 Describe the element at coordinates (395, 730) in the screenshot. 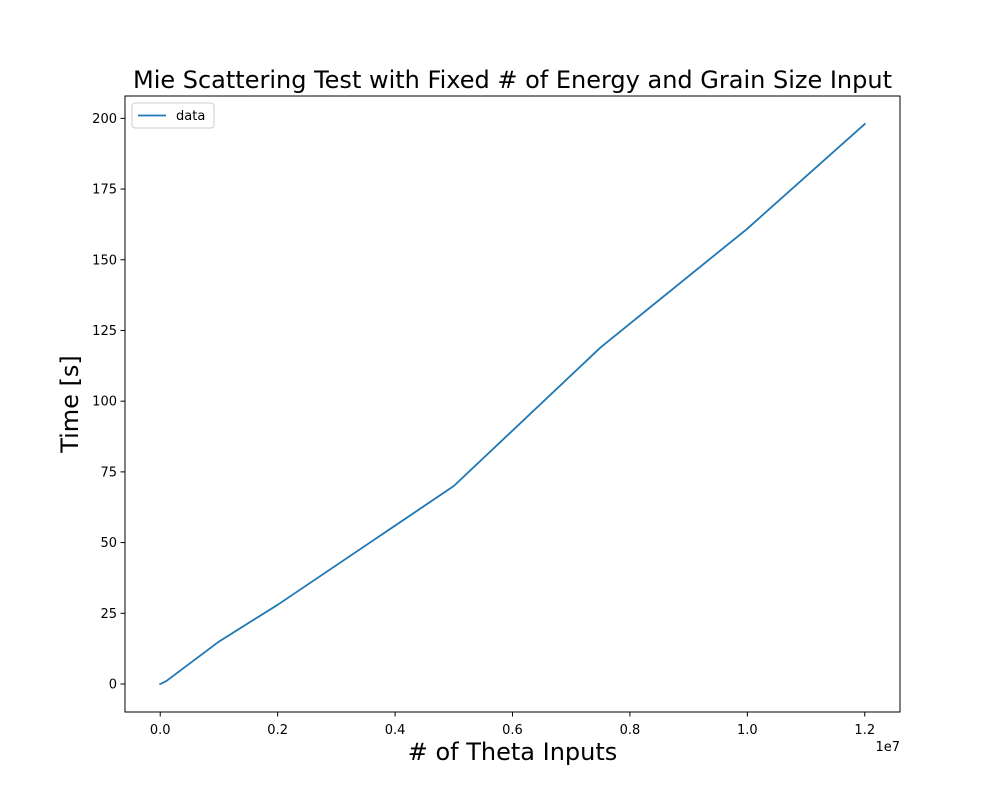

I see `x-tick-label: 0.4` at that location.